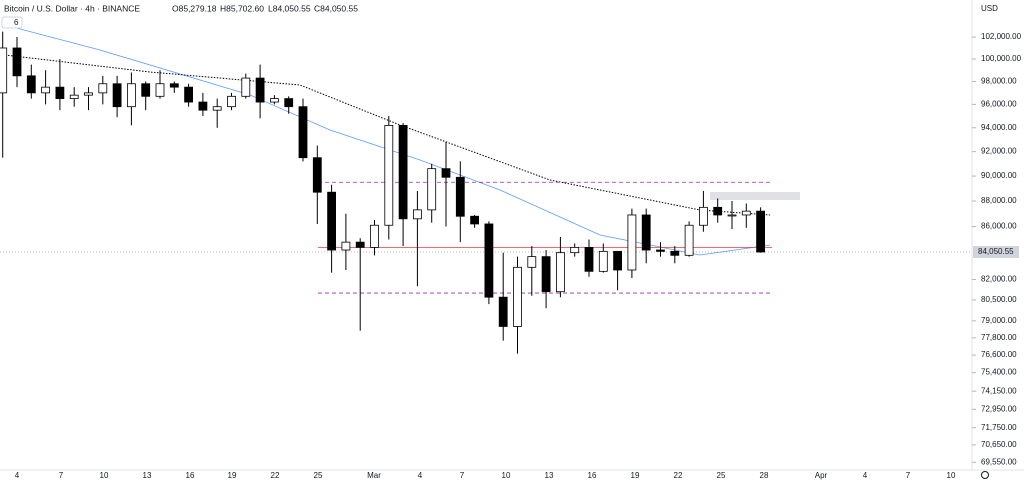 The height and width of the screenshot is (481, 1024). Describe the element at coordinates (999, 337) in the screenshot. I see `y-tick-label: 77,800.00` at that location.